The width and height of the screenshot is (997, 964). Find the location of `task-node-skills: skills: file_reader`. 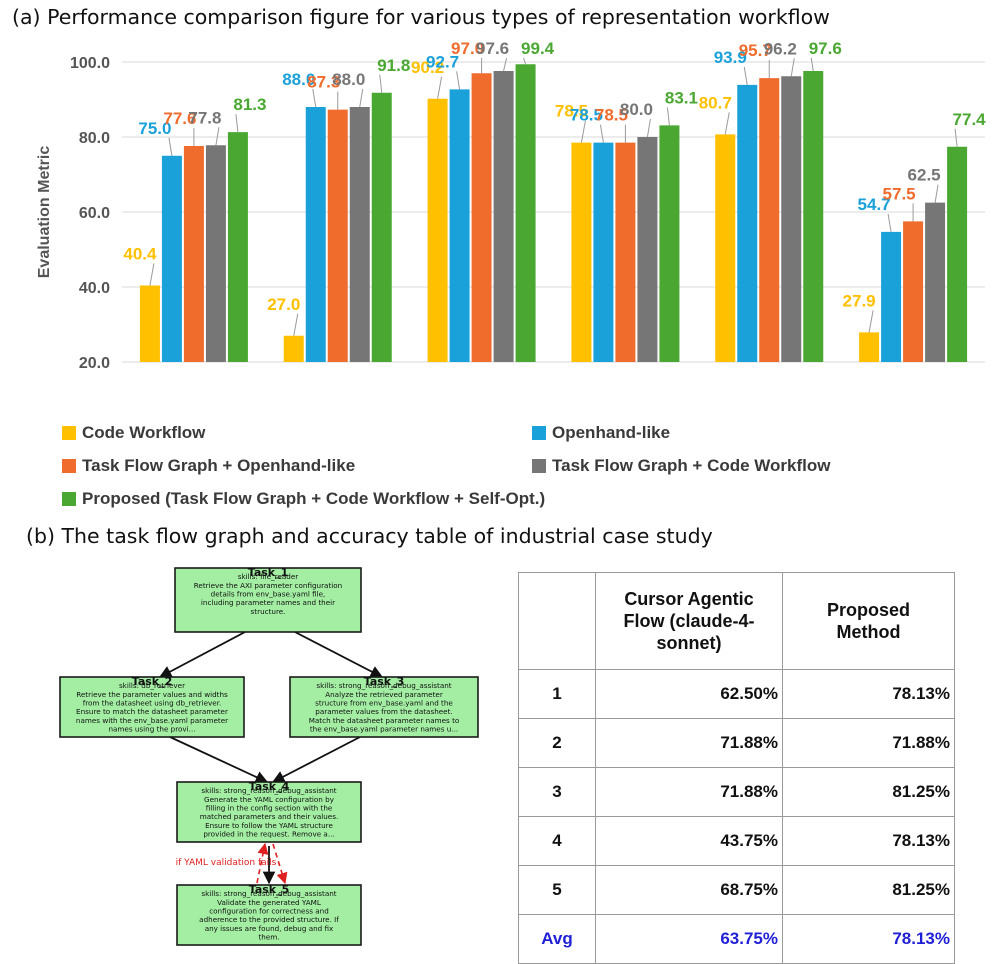

task-node-skills: skills: file_reader is located at coordinates (268, 576).